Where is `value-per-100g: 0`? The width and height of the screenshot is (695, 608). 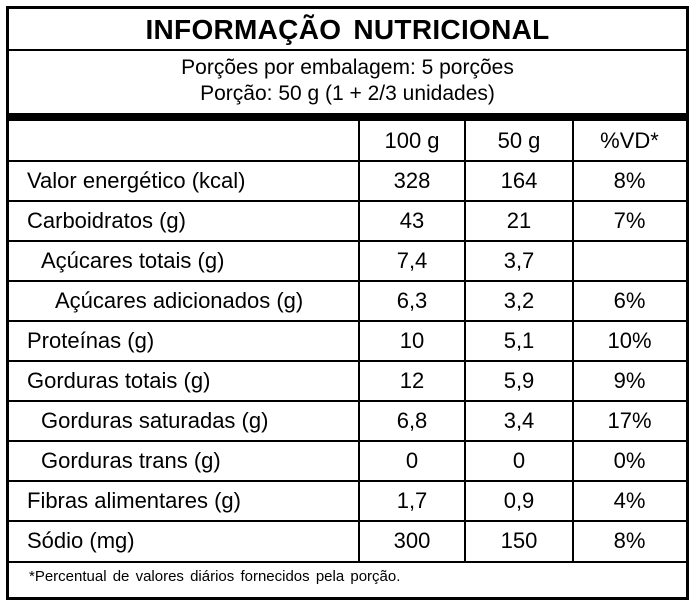
value-per-100g: 0 is located at coordinates (412, 460).